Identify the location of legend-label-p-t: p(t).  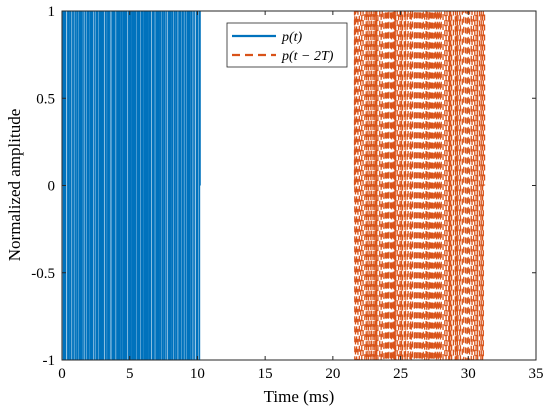
(292, 37).